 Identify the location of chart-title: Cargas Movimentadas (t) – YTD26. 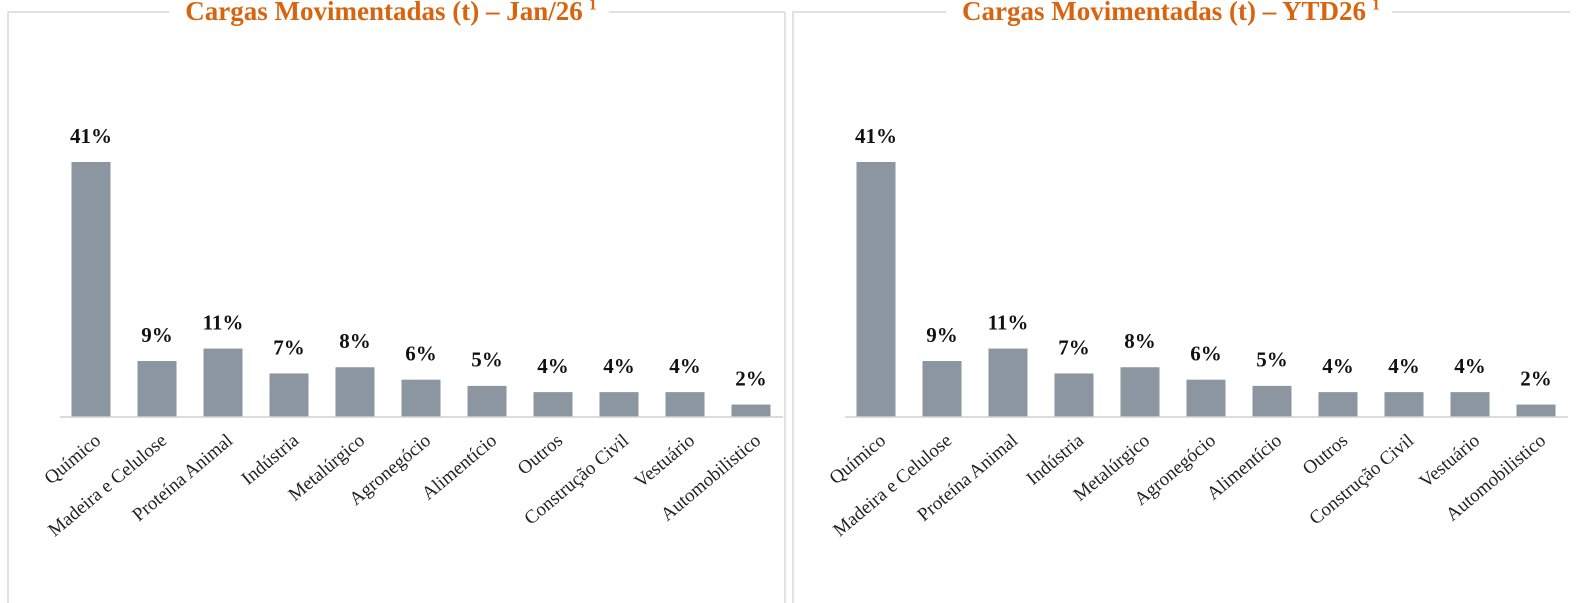
(1164, 13).